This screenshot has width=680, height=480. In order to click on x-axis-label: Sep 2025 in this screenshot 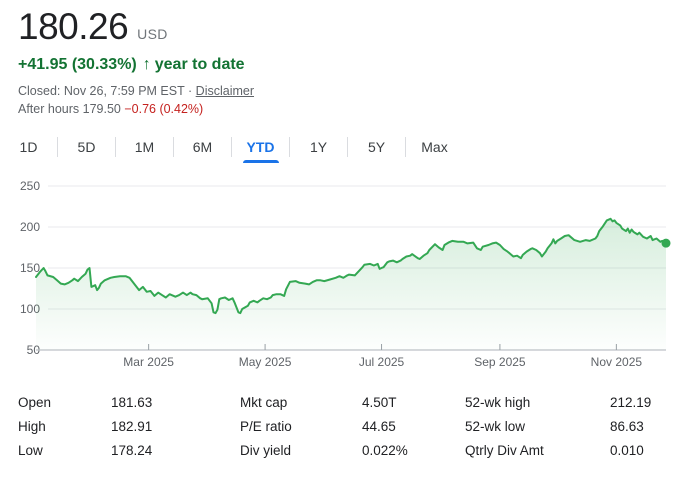, I will do `click(500, 362)`.